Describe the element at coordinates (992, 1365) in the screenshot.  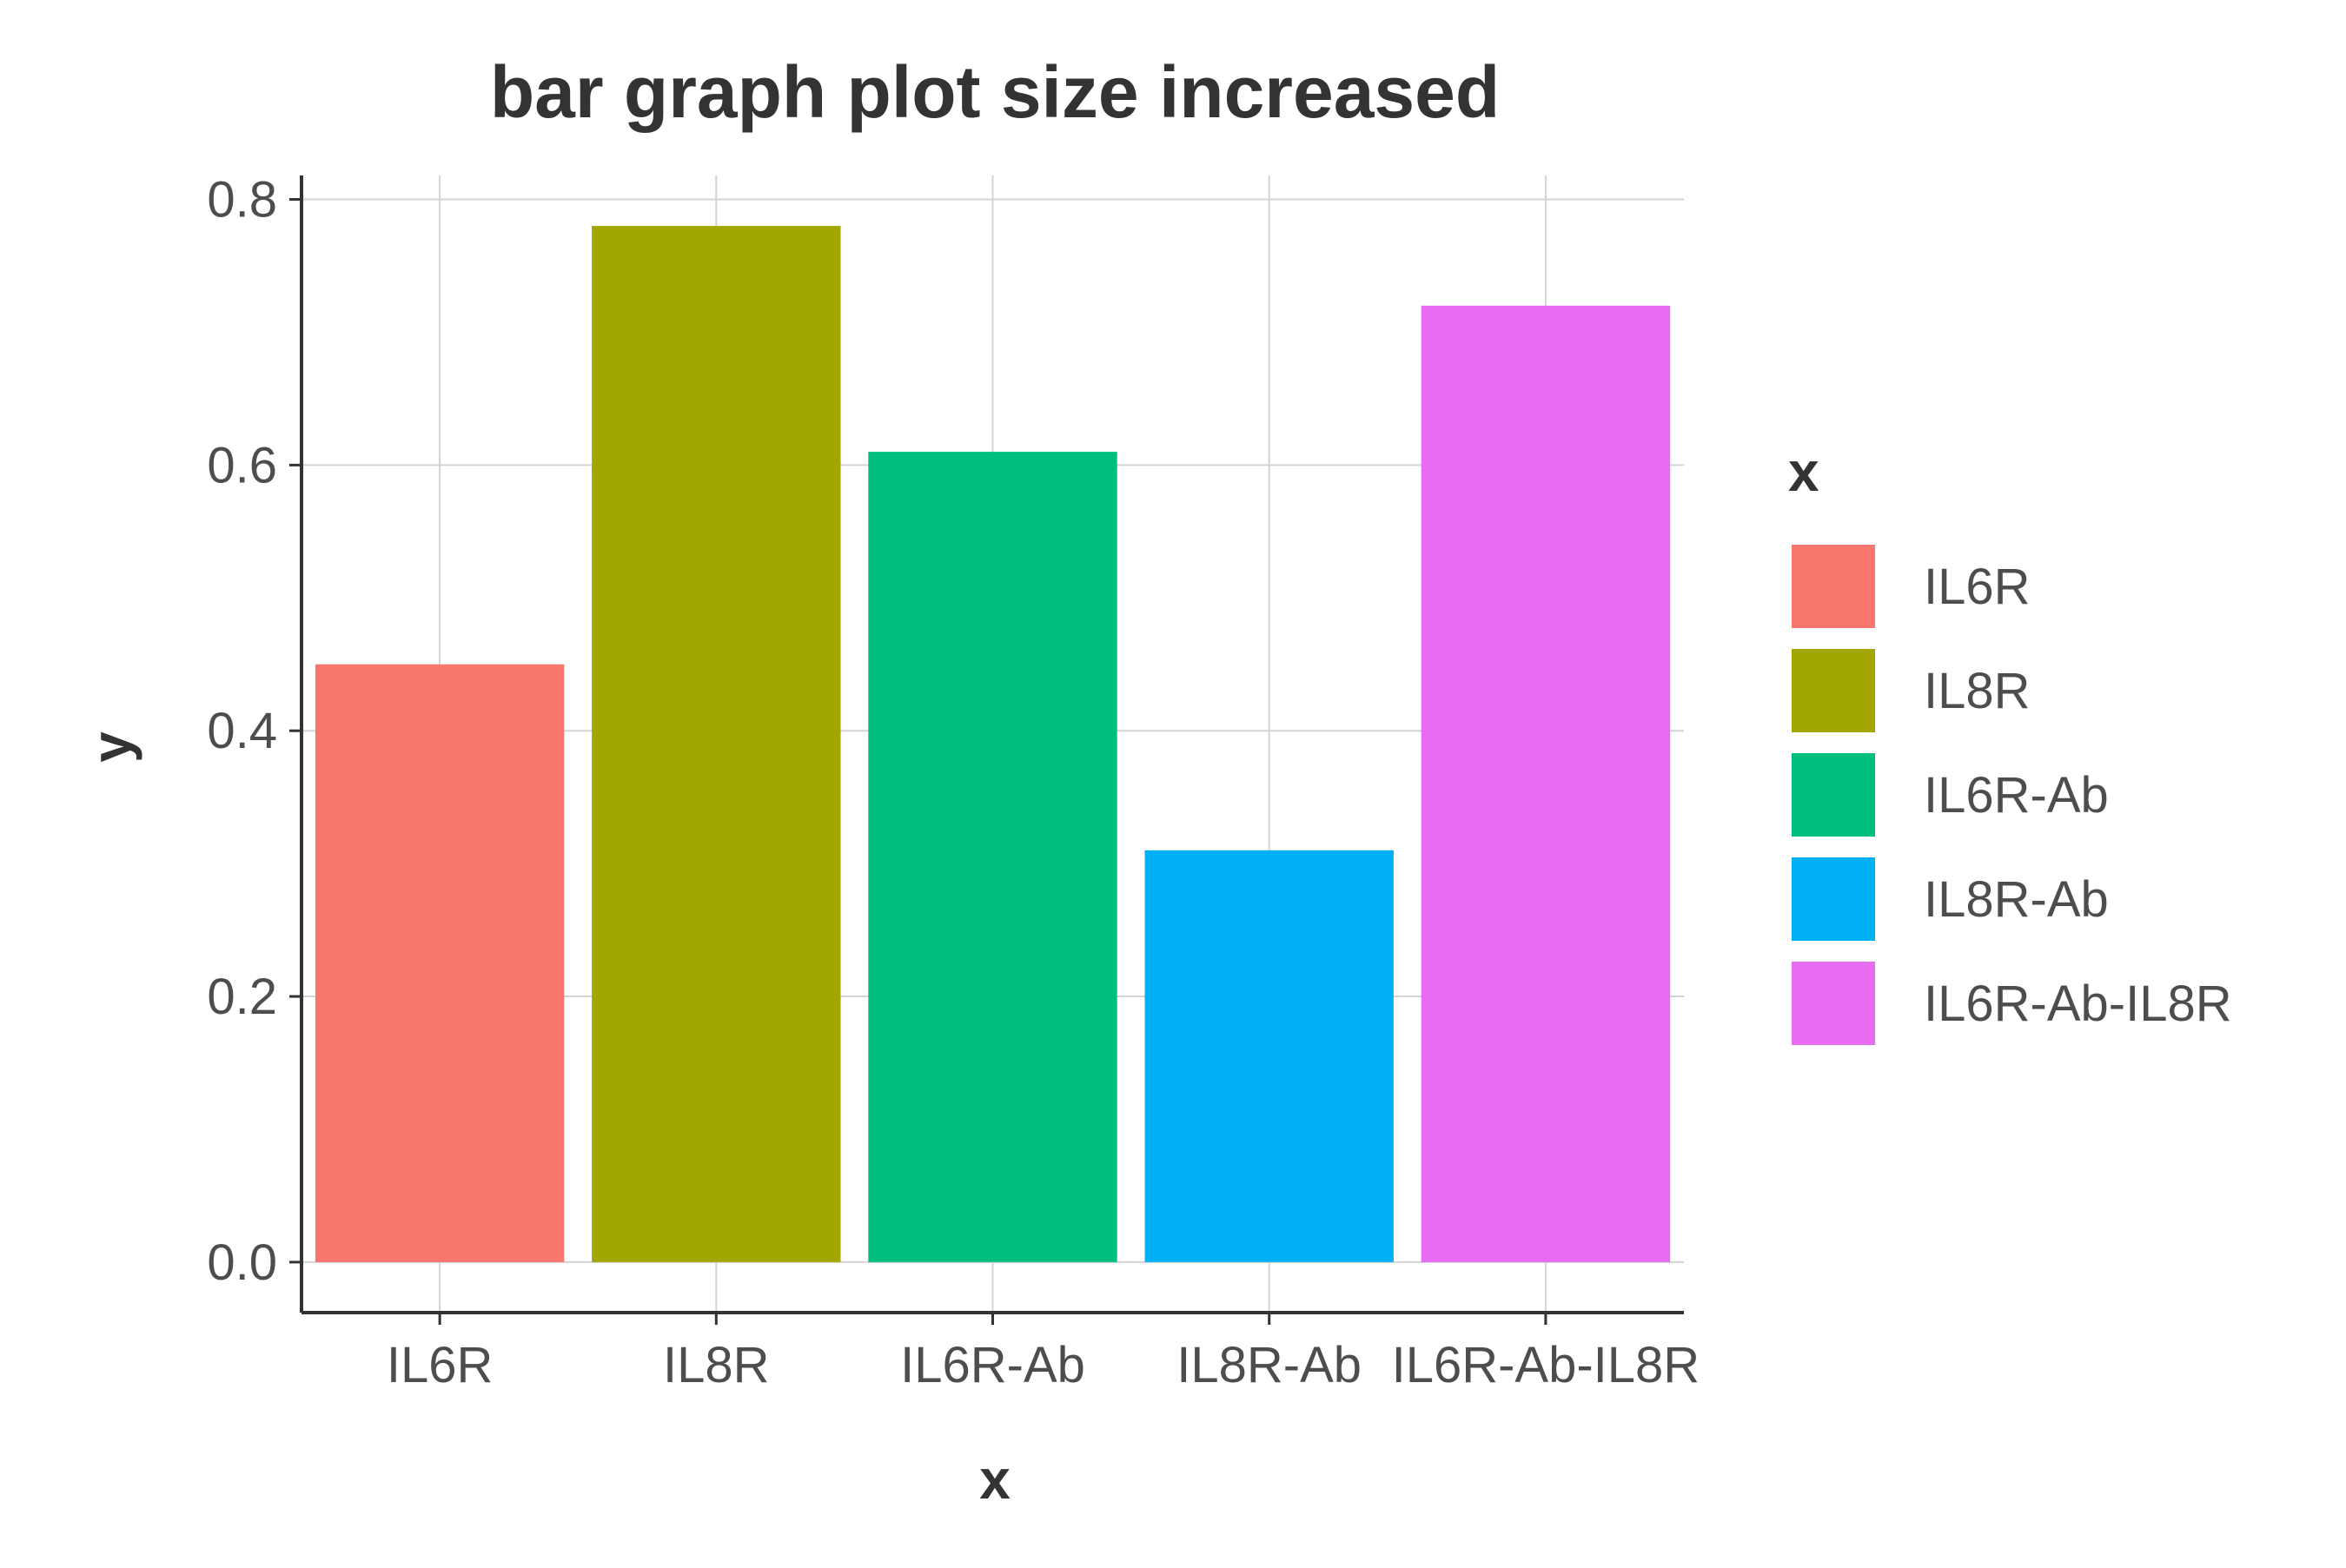
I see `x-tick-label: IL6R-Ab` at that location.